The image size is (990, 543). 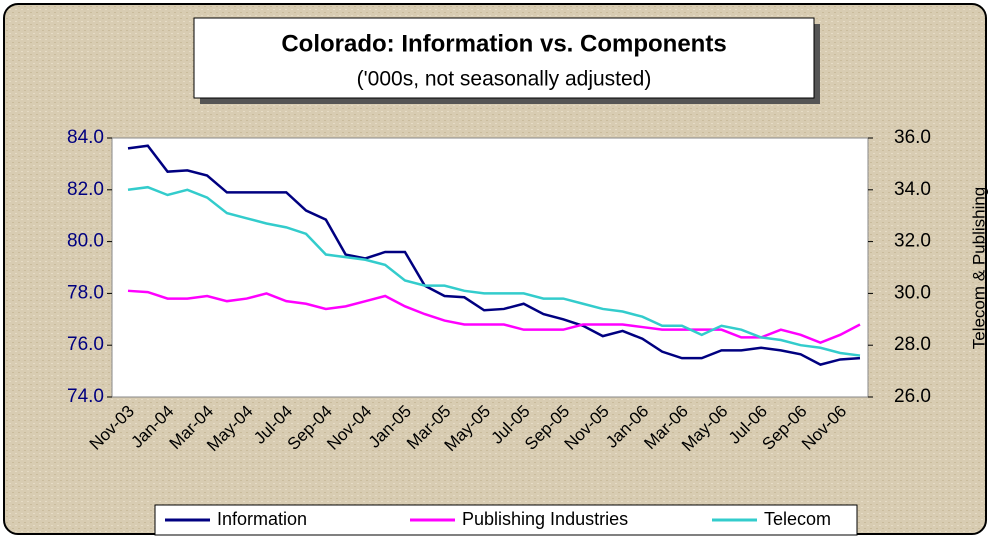 I want to click on legend-label: Information, so click(x=262, y=519).